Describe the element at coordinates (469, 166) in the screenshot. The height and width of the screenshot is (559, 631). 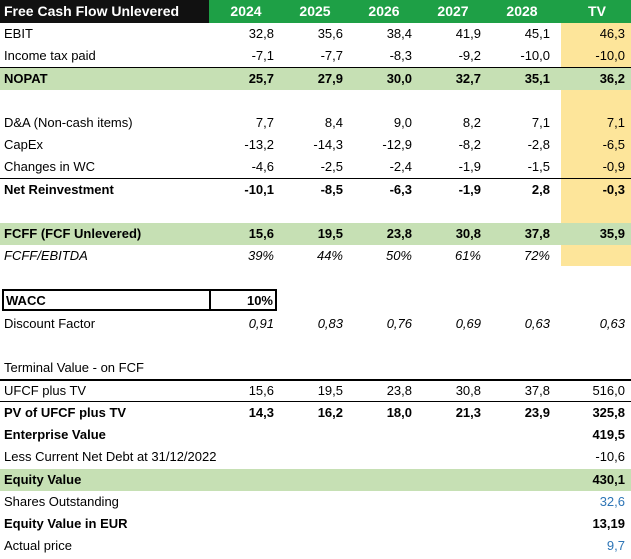
I see `wc-2027: -1,9` at that location.